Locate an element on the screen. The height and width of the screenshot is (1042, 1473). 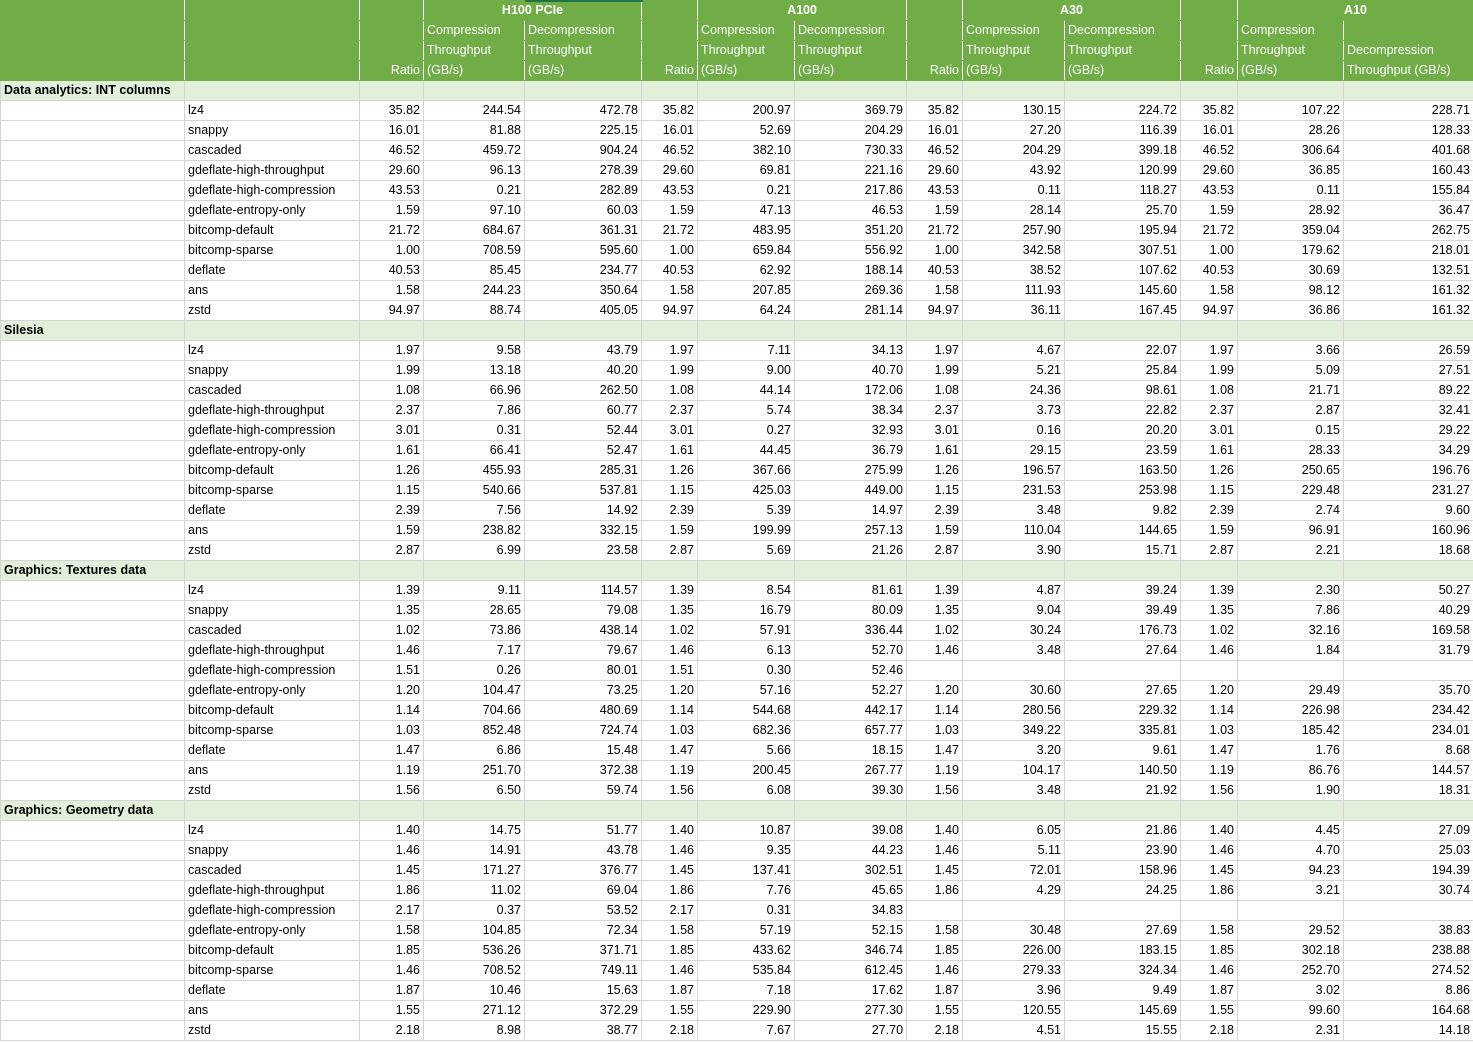
value-cell: 38.83 is located at coordinates (1408, 930).